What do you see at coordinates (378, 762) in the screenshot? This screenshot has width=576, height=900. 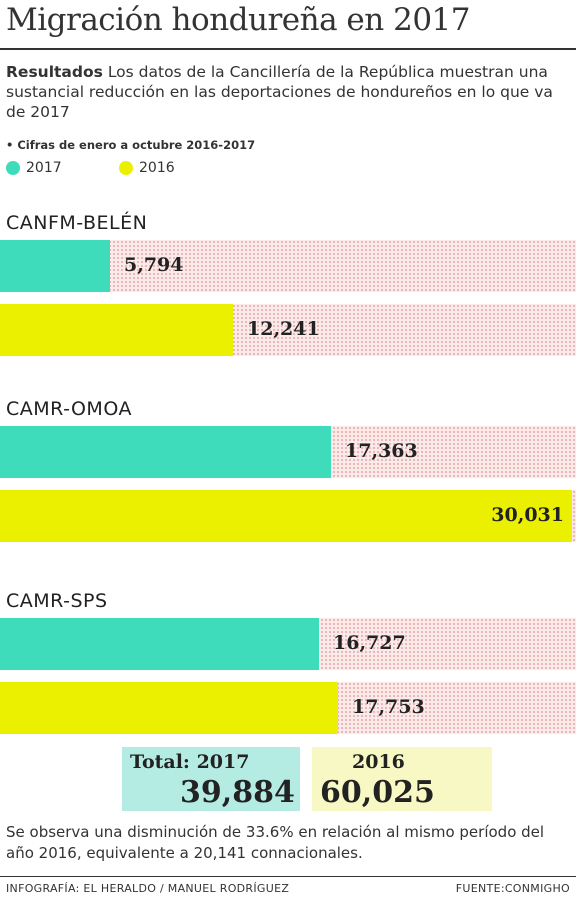 I see `total-2016-label: 2016` at bounding box center [378, 762].